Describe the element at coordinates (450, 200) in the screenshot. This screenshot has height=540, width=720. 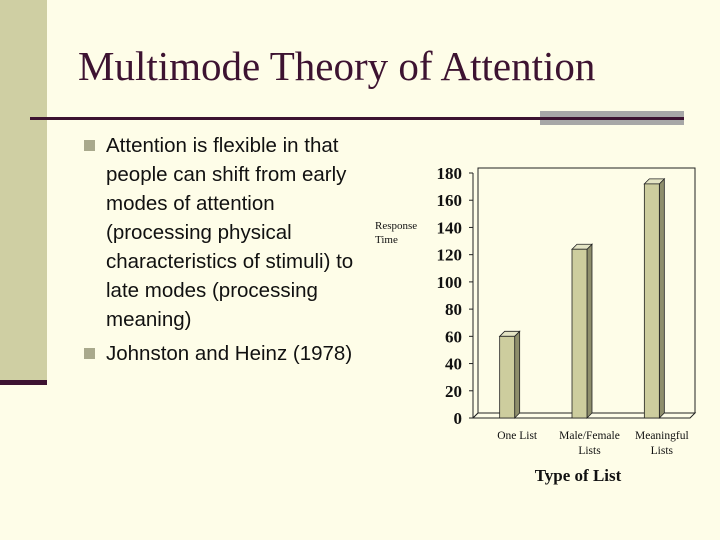
I see `y-tick-label: 160` at that location.